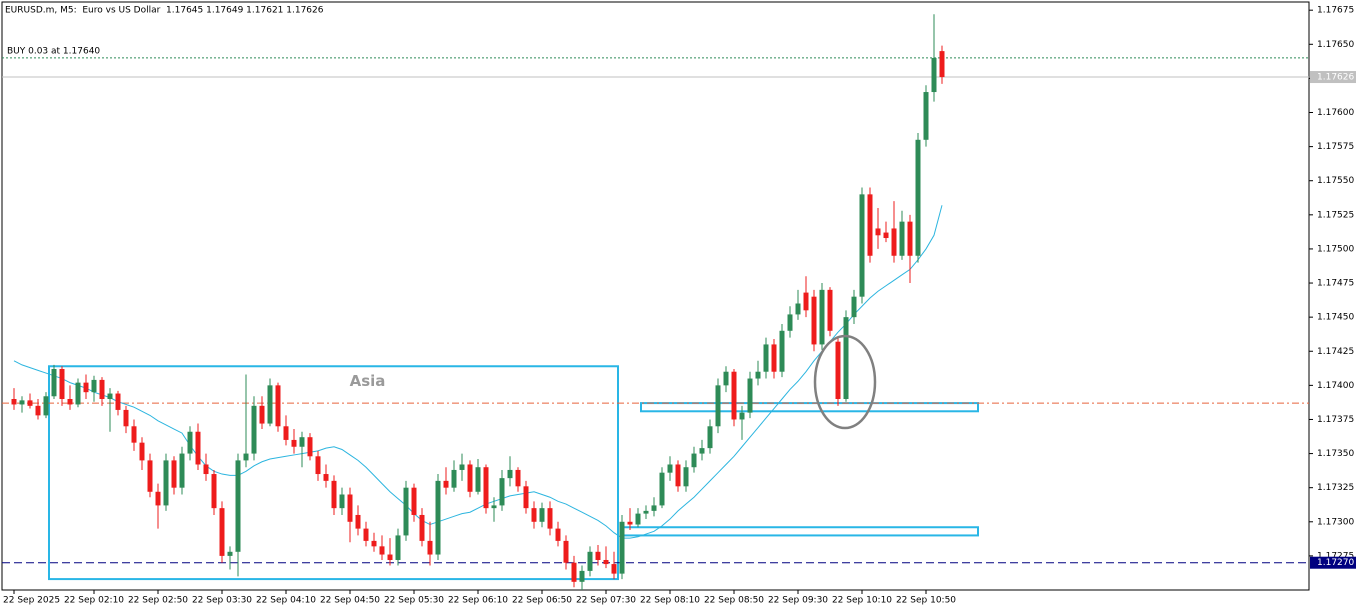 The height and width of the screenshot is (611, 1366). What do you see at coordinates (1335, 318) in the screenshot?
I see `y-tick-label: 1.17450` at bounding box center [1335, 318].